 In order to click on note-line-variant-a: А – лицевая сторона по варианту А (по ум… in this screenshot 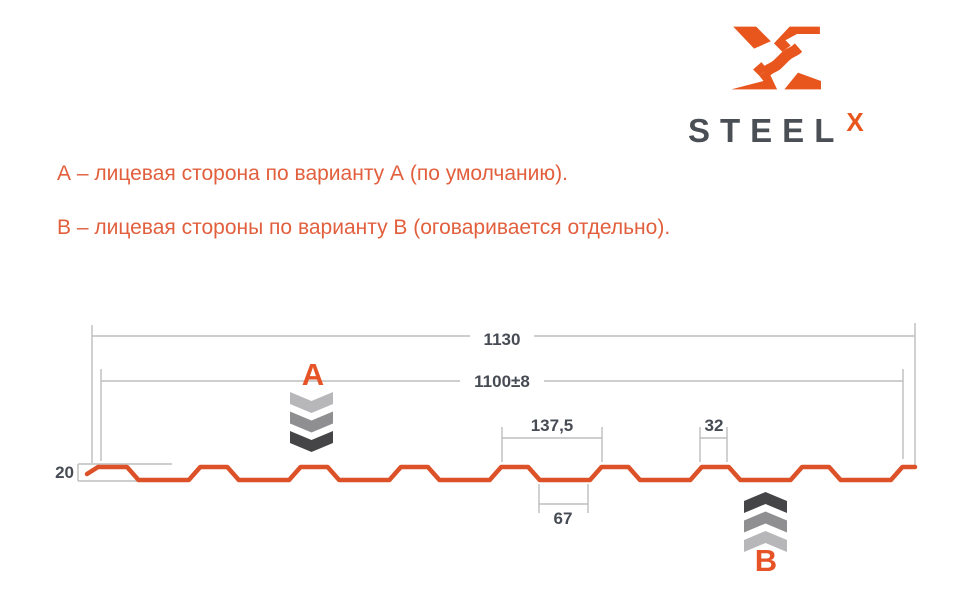, I will do `click(312, 173)`.